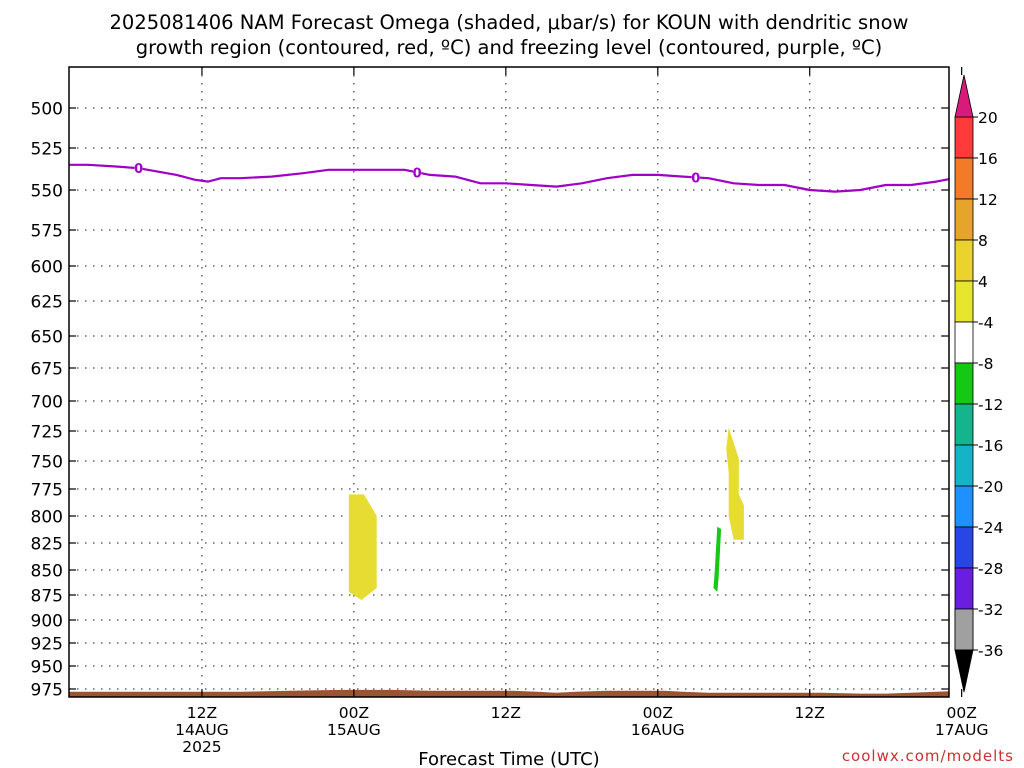 This screenshot has width=1024, height=768. I want to click on freezing-level-label-3: 0, so click(695, 178).